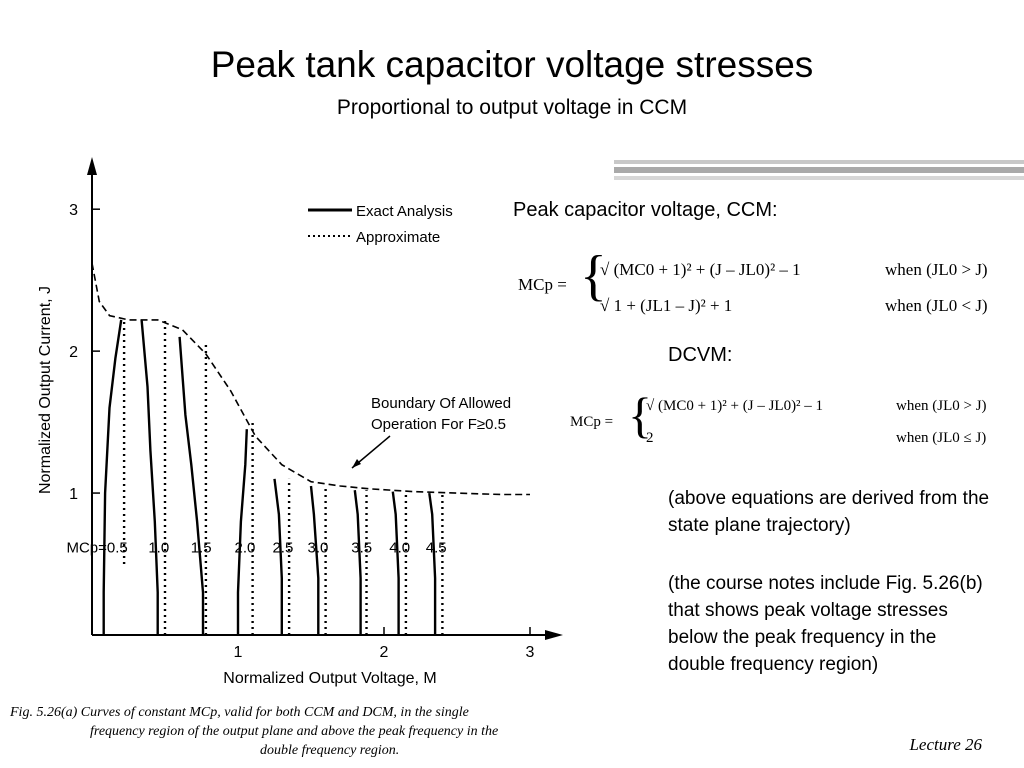 The height and width of the screenshot is (768, 1024). Describe the element at coordinates (329, 678) in the screenshot. I see `x-axis-label: Normalized Output Voltage, M` at that location.